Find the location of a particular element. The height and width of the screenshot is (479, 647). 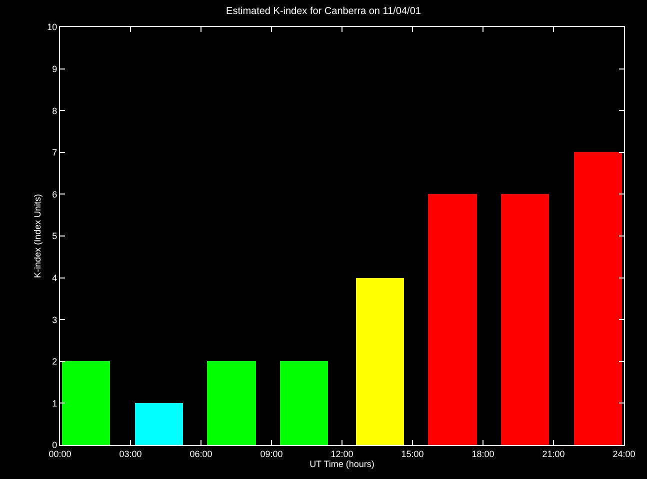

x-tick-label: 12:00 is located at coordinates (342, 453).